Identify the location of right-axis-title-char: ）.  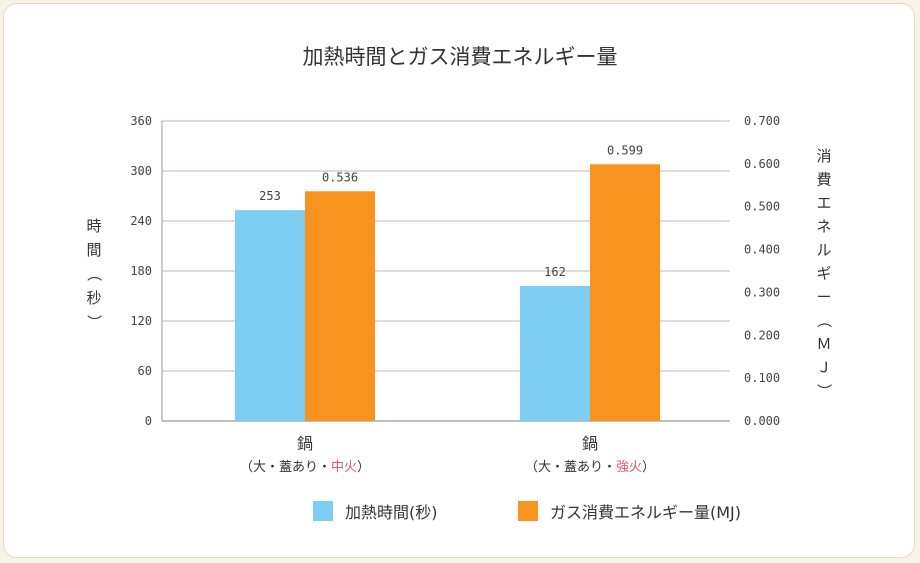
(824, 390).